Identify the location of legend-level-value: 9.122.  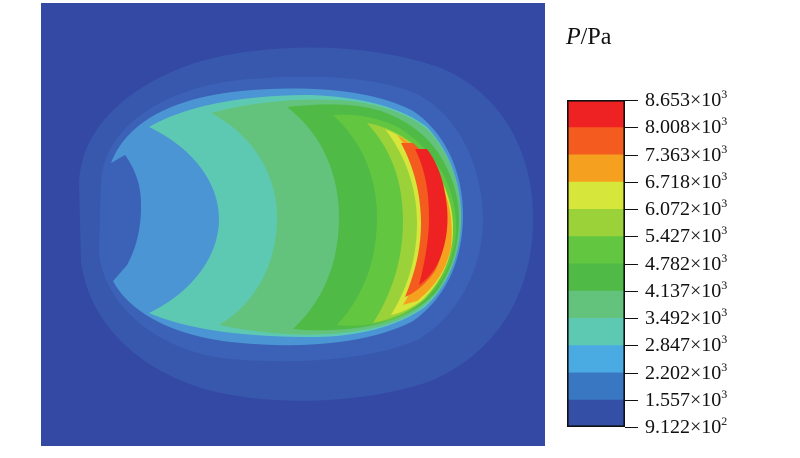
(667, 427).